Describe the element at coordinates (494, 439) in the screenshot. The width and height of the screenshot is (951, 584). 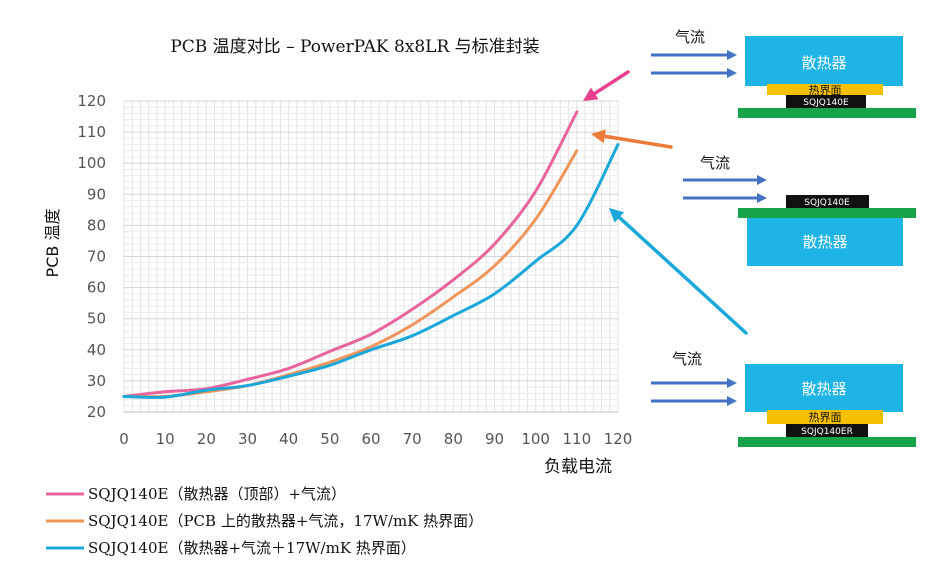
I see `x-tick-label: 90` at that location.